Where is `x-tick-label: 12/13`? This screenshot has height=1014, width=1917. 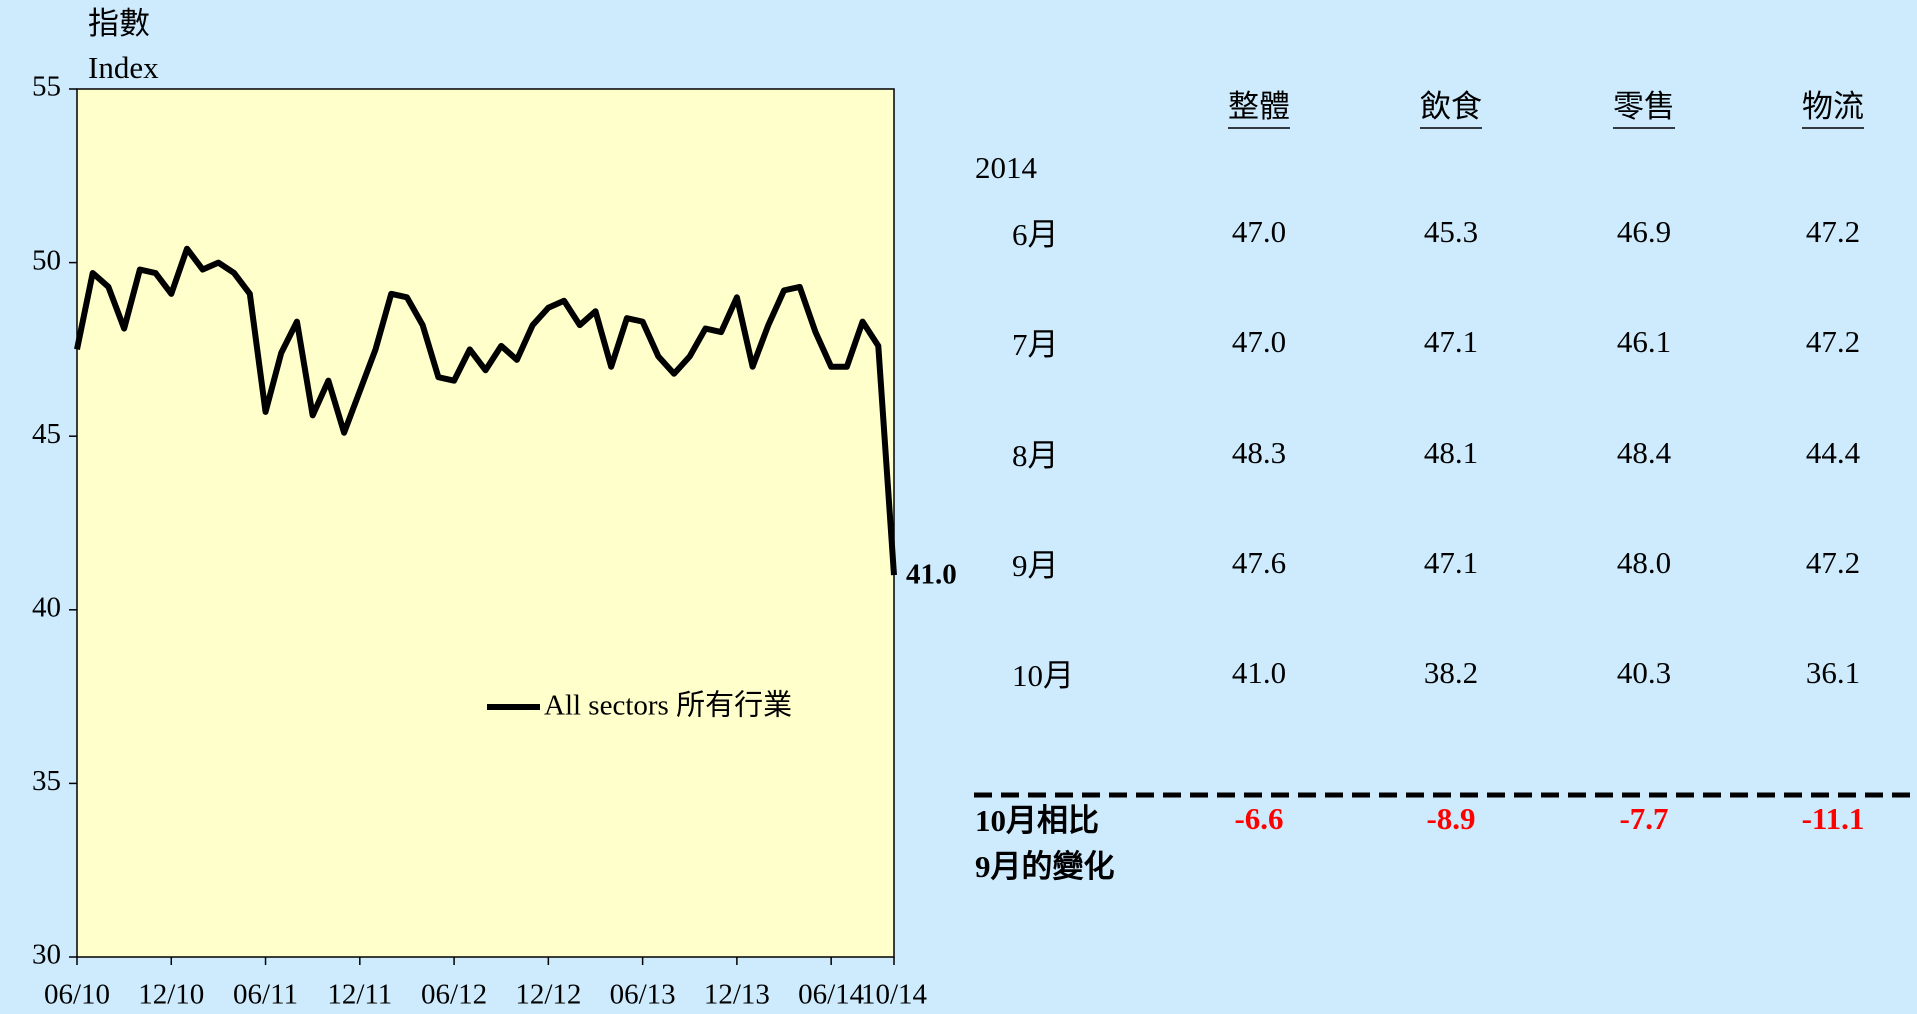
x-tick-label: 12/13 is located at coordinates (737, 995).